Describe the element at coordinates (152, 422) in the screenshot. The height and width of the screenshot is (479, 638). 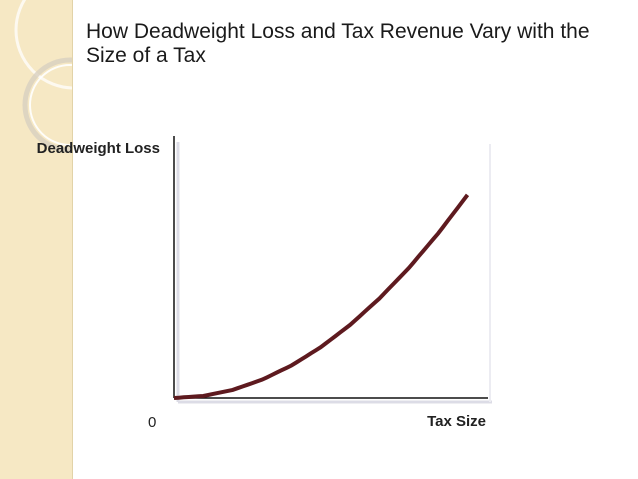
I see `x-axis-origin-label: 0` at that location.